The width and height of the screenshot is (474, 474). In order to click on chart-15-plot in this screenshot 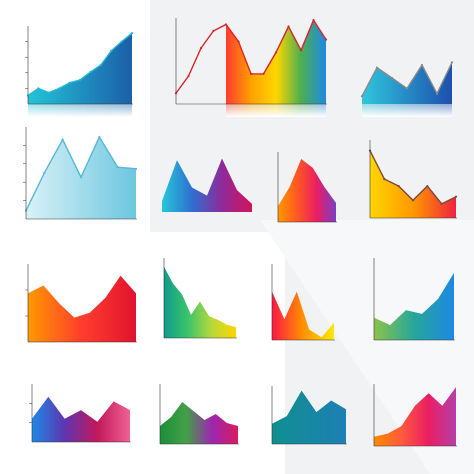, I will do `click(415, 415)`.